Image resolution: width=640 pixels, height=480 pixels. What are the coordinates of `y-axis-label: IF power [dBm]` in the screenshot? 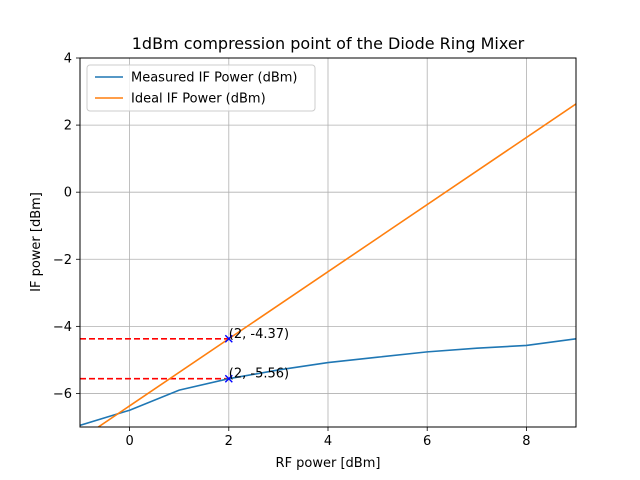 It's located at (36, 242).